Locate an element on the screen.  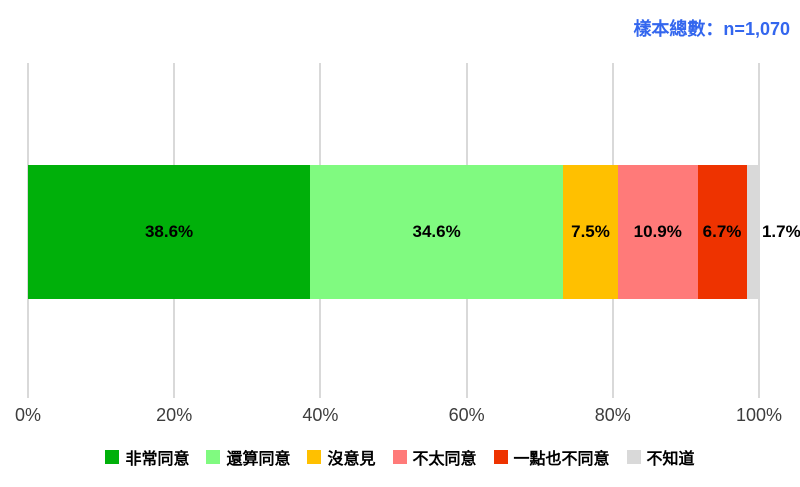
x-axis-tick-label: 60% is located at coordinates (466, 415).